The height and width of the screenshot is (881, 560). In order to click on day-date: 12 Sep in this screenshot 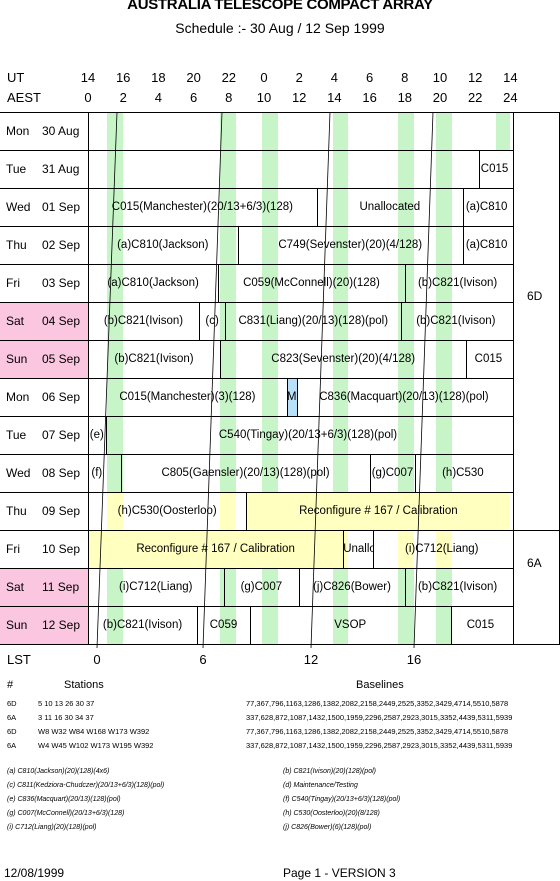, I will do `click(61, 625)`.